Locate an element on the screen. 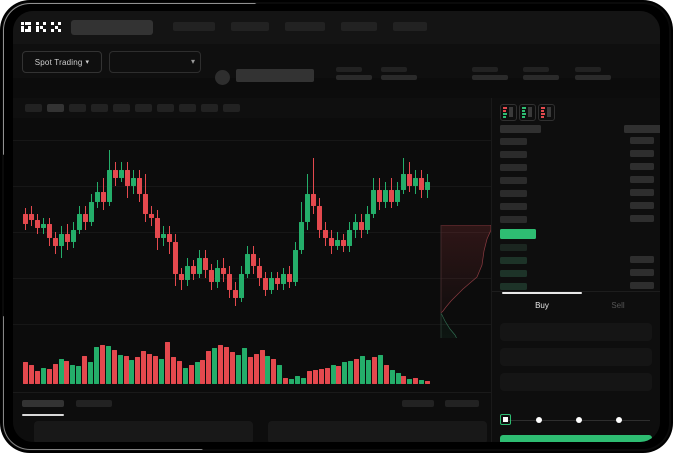 Image resolution: width=673 pixels, height=453 pixels. tab-open-orders is located at coordinates (43, 403).